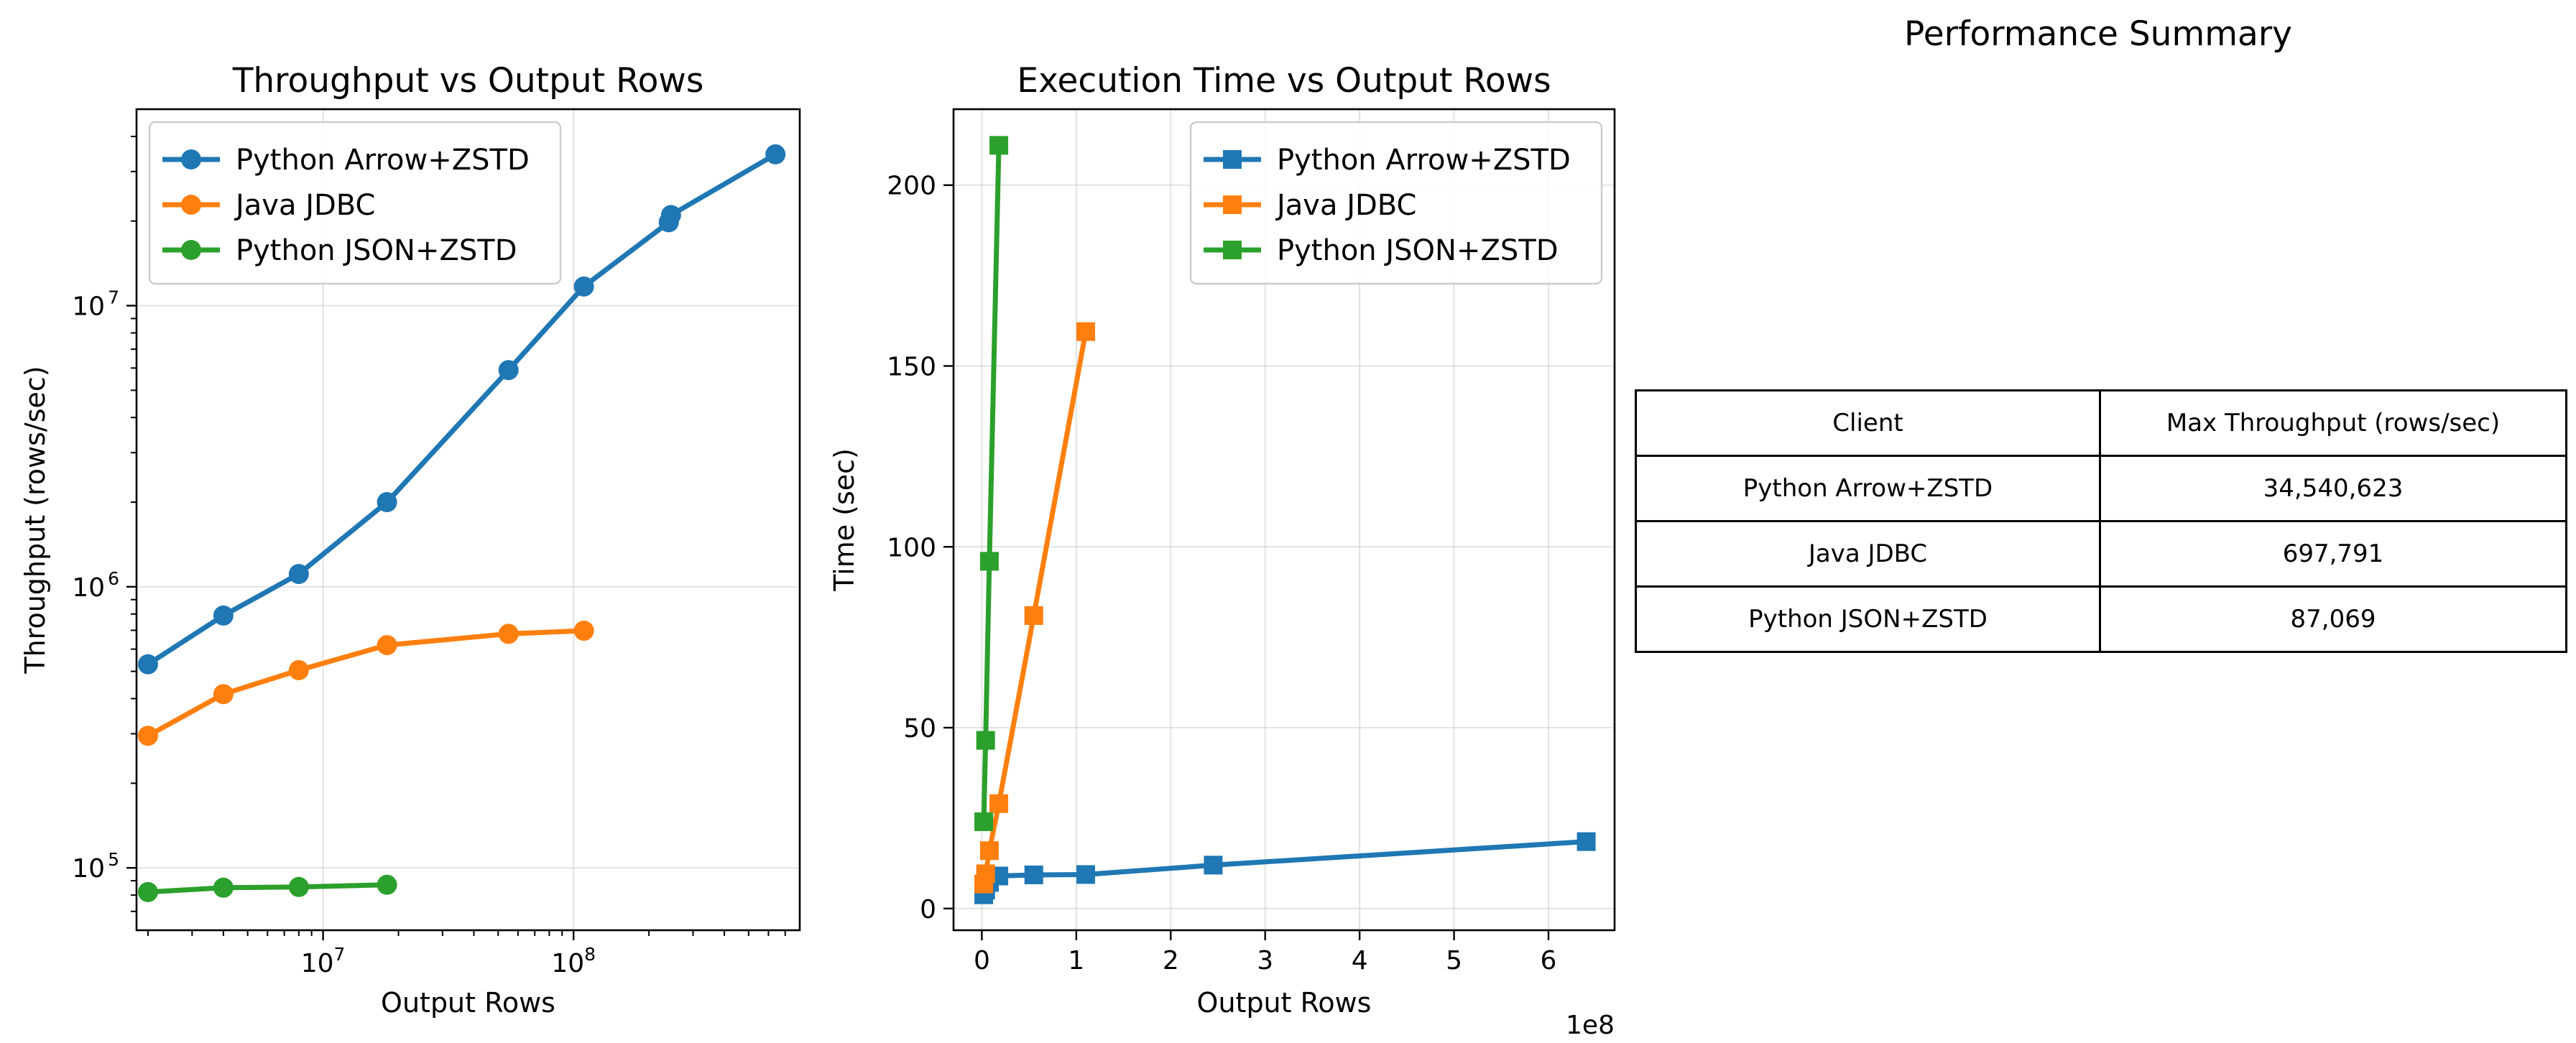 The image size is (2576, 1043). What do you see at coordinates (1284, 81) in the screenshot?
I see `chart-title: Execution Time vs Output Rows` at bounding box center [1284, 81].